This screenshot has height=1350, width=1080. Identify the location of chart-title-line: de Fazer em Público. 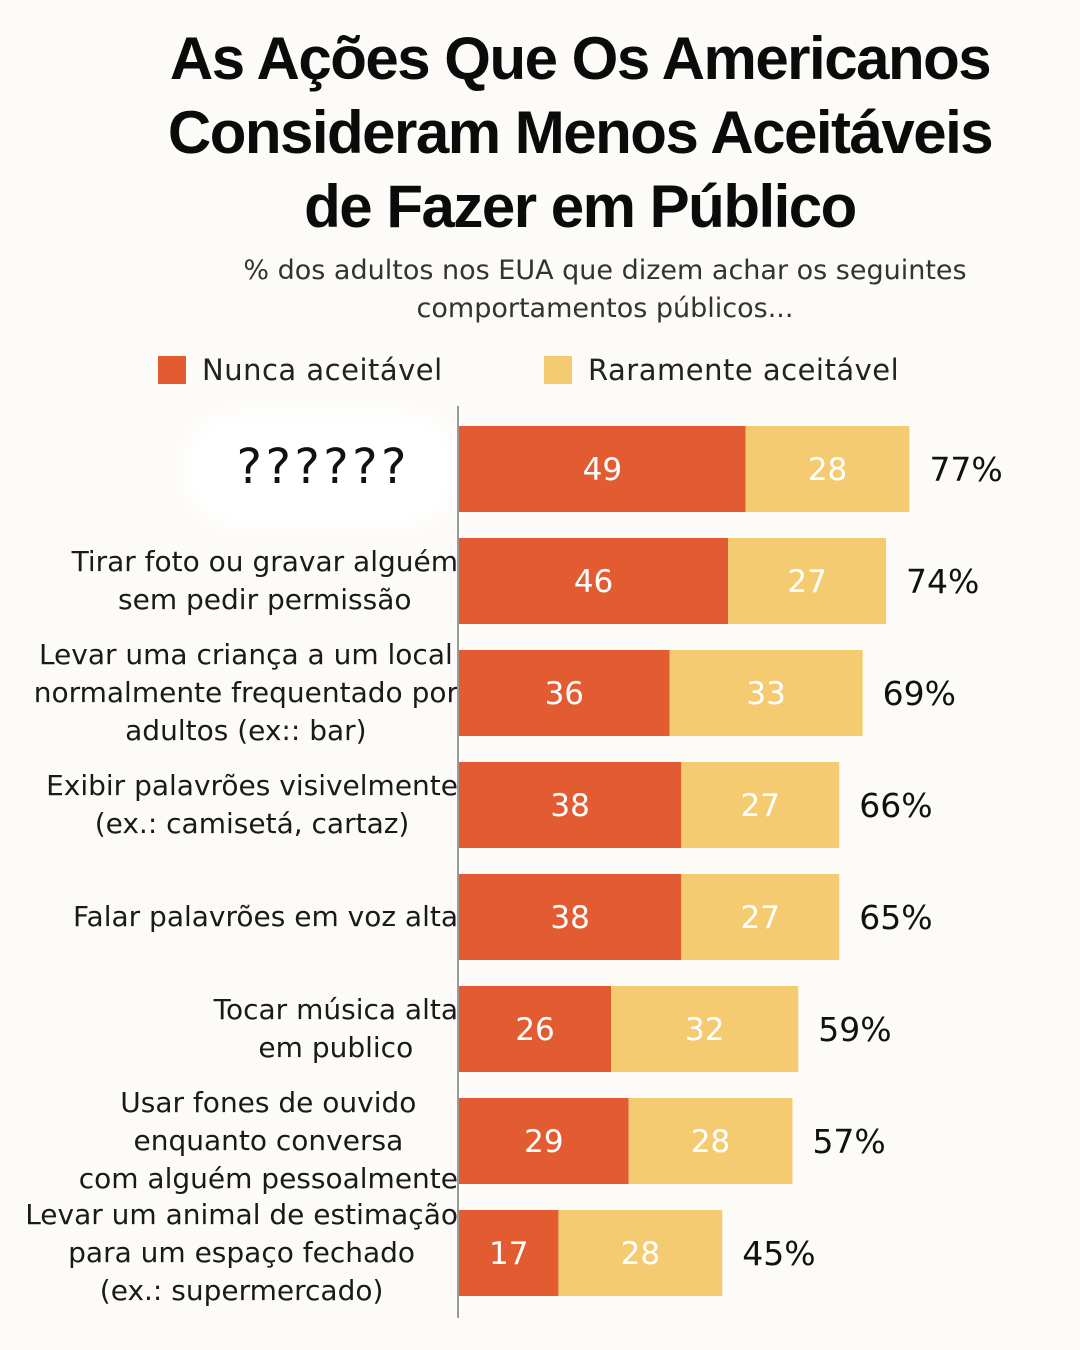
(580, 206).